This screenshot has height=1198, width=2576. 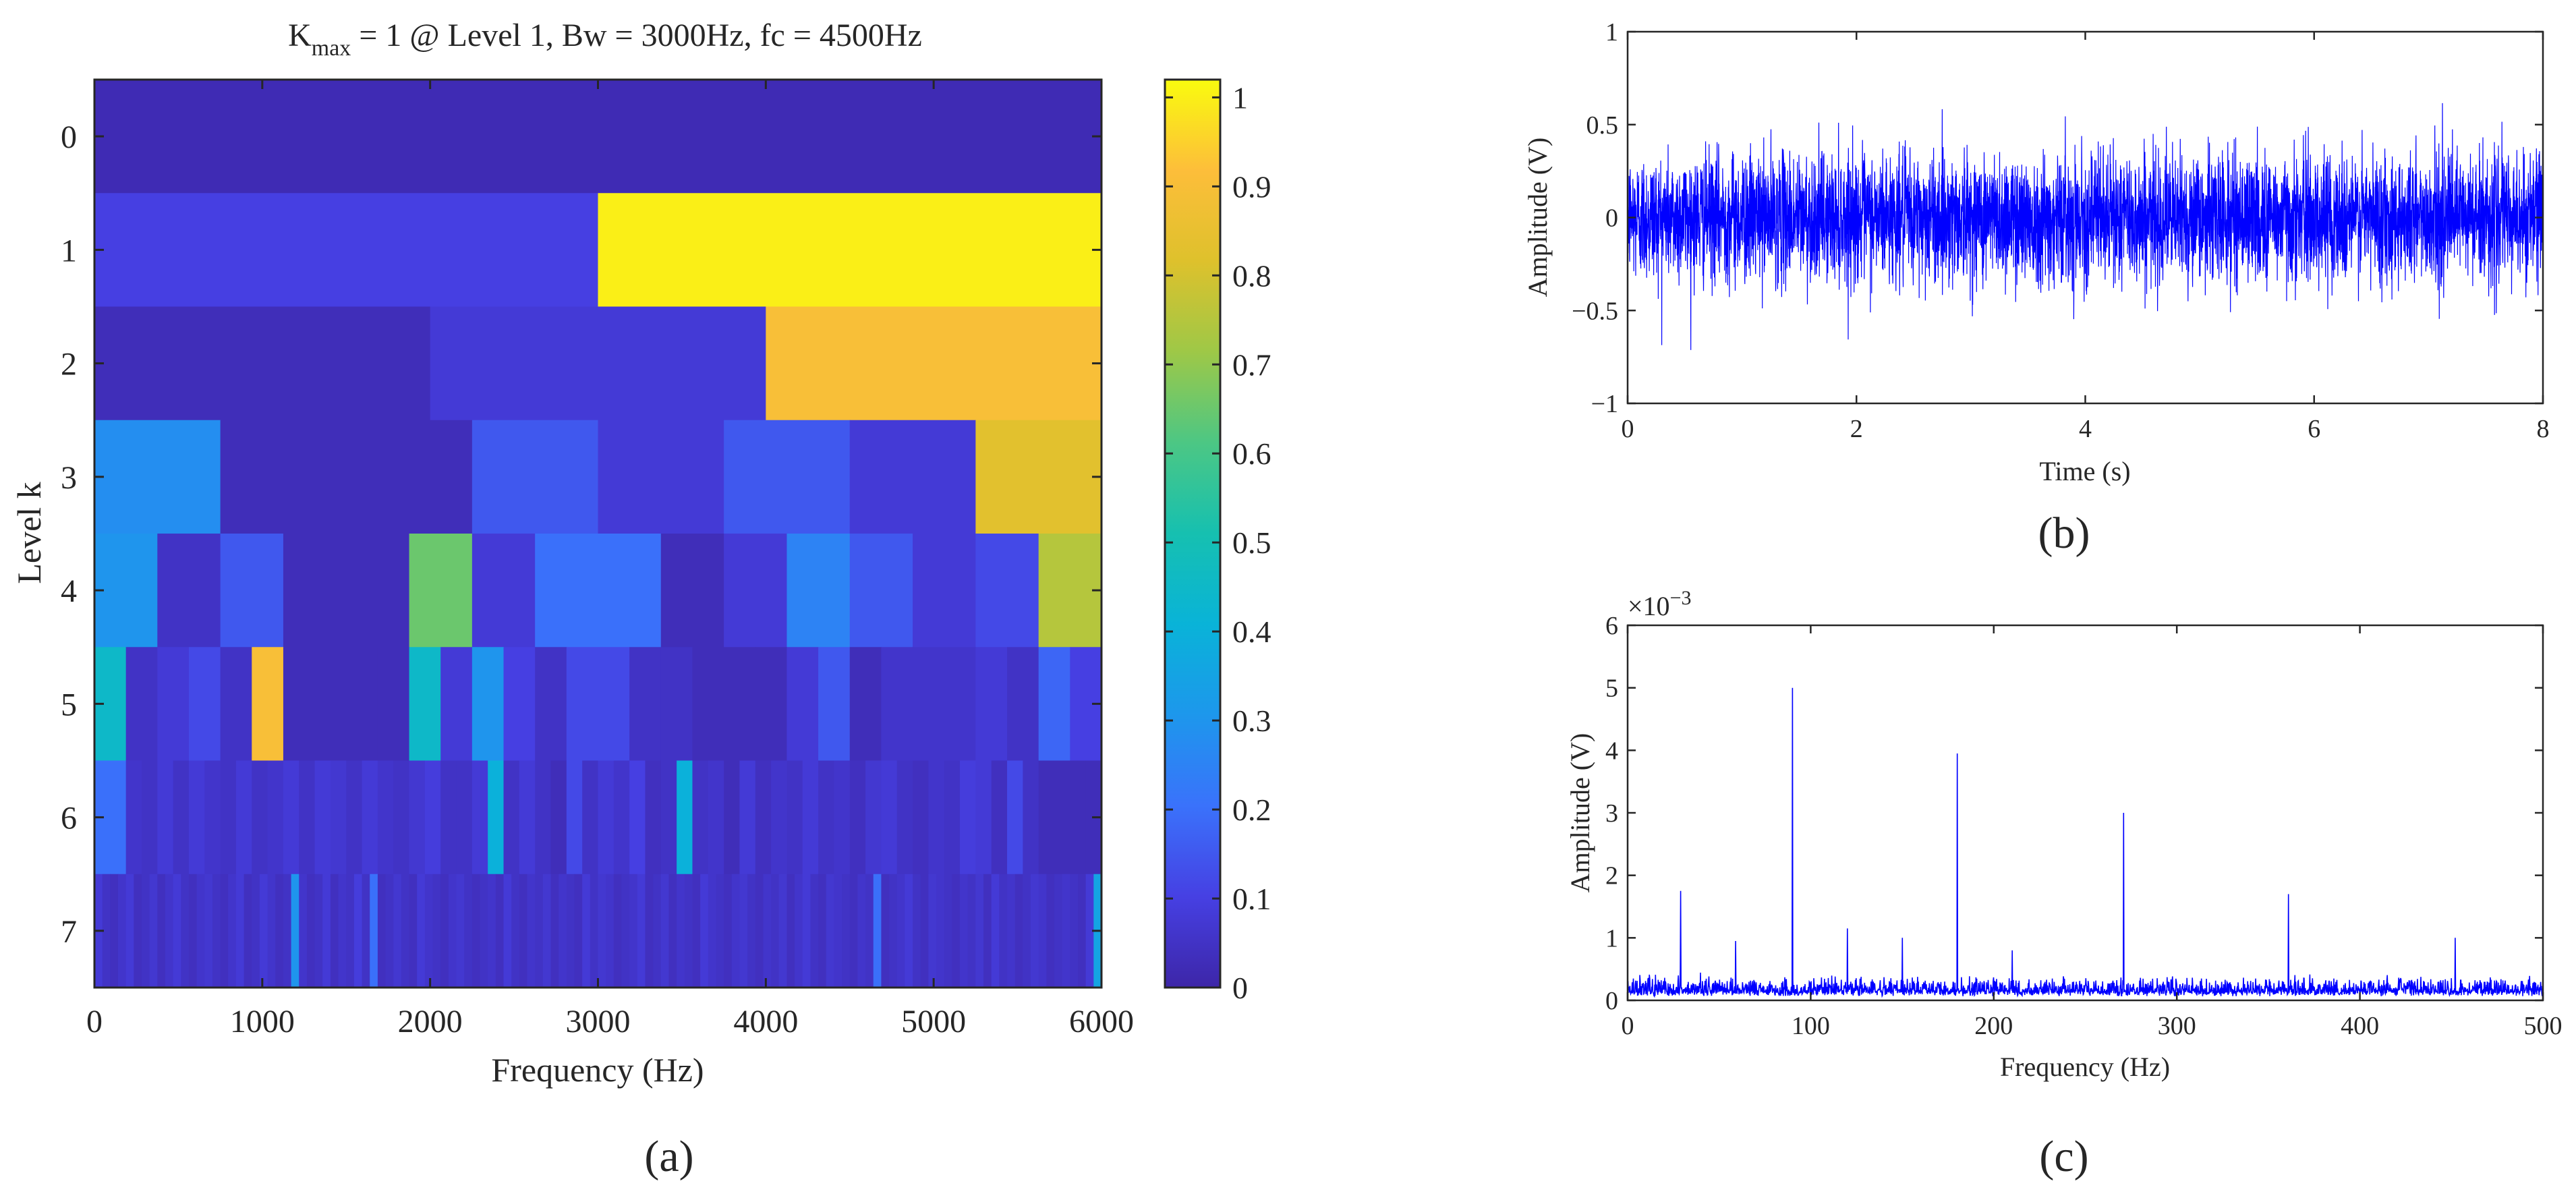 I want to click on y-tick-label: −0.5, so click(x=1595, y=311).